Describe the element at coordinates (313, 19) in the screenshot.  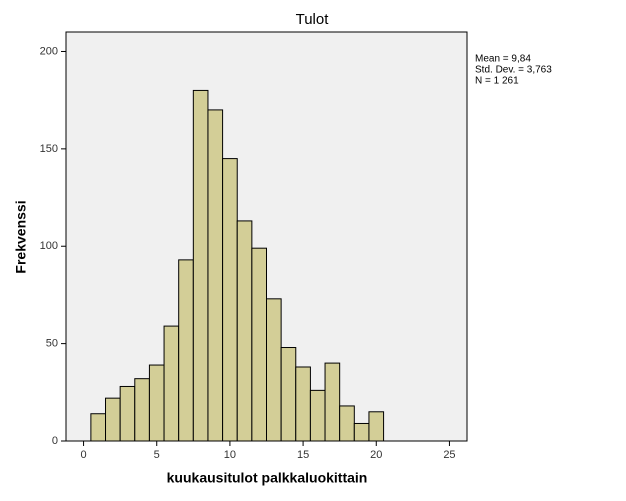
I see `chart-title: Tulot` at that location.